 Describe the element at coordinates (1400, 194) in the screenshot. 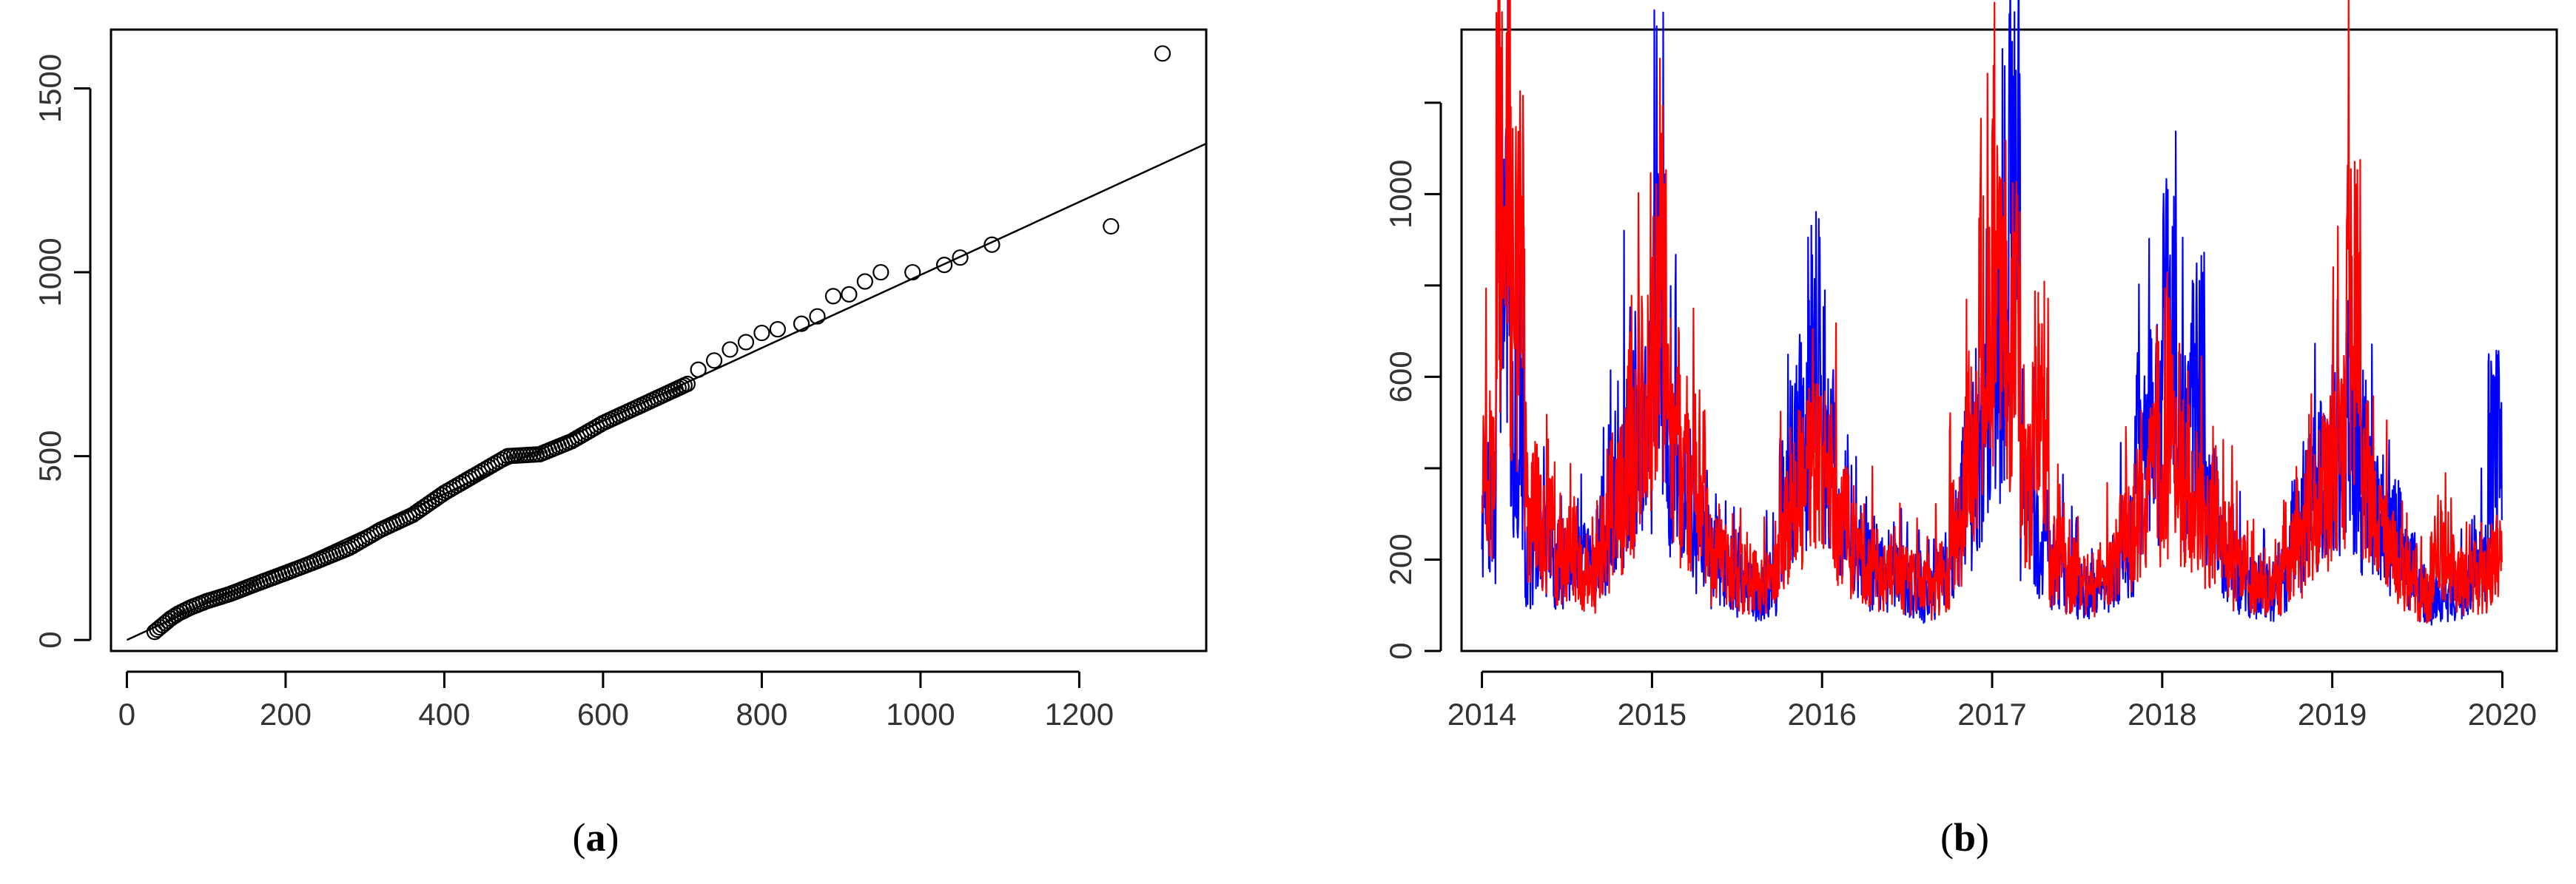

I see `panel-b-y-tick-label: 1000` at that location.